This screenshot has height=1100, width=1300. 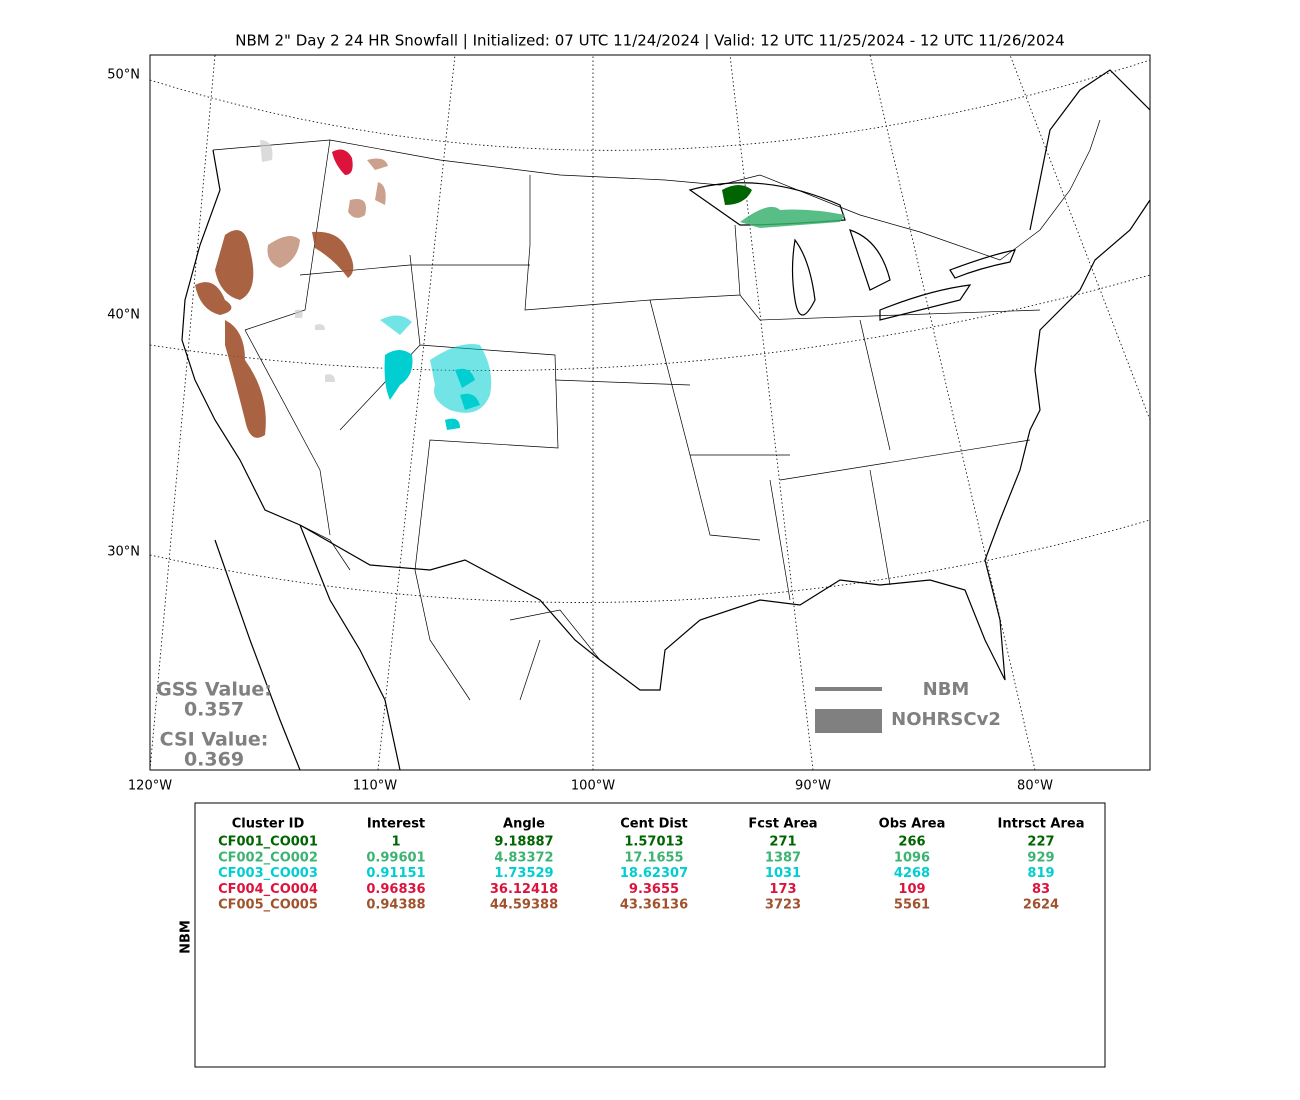 I want to click on table-cell: 44.59388, so click(x=524, y=905).